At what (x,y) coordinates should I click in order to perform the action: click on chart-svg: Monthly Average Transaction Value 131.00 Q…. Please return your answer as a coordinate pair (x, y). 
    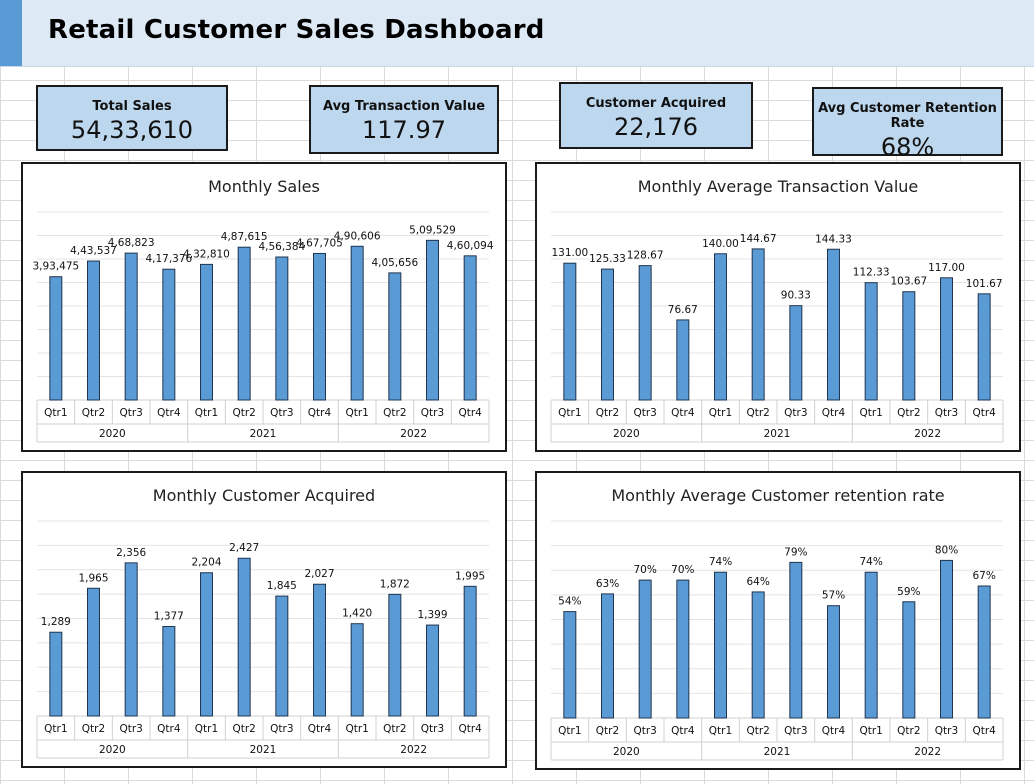
    Looking at the image, I should click on (777, 310).